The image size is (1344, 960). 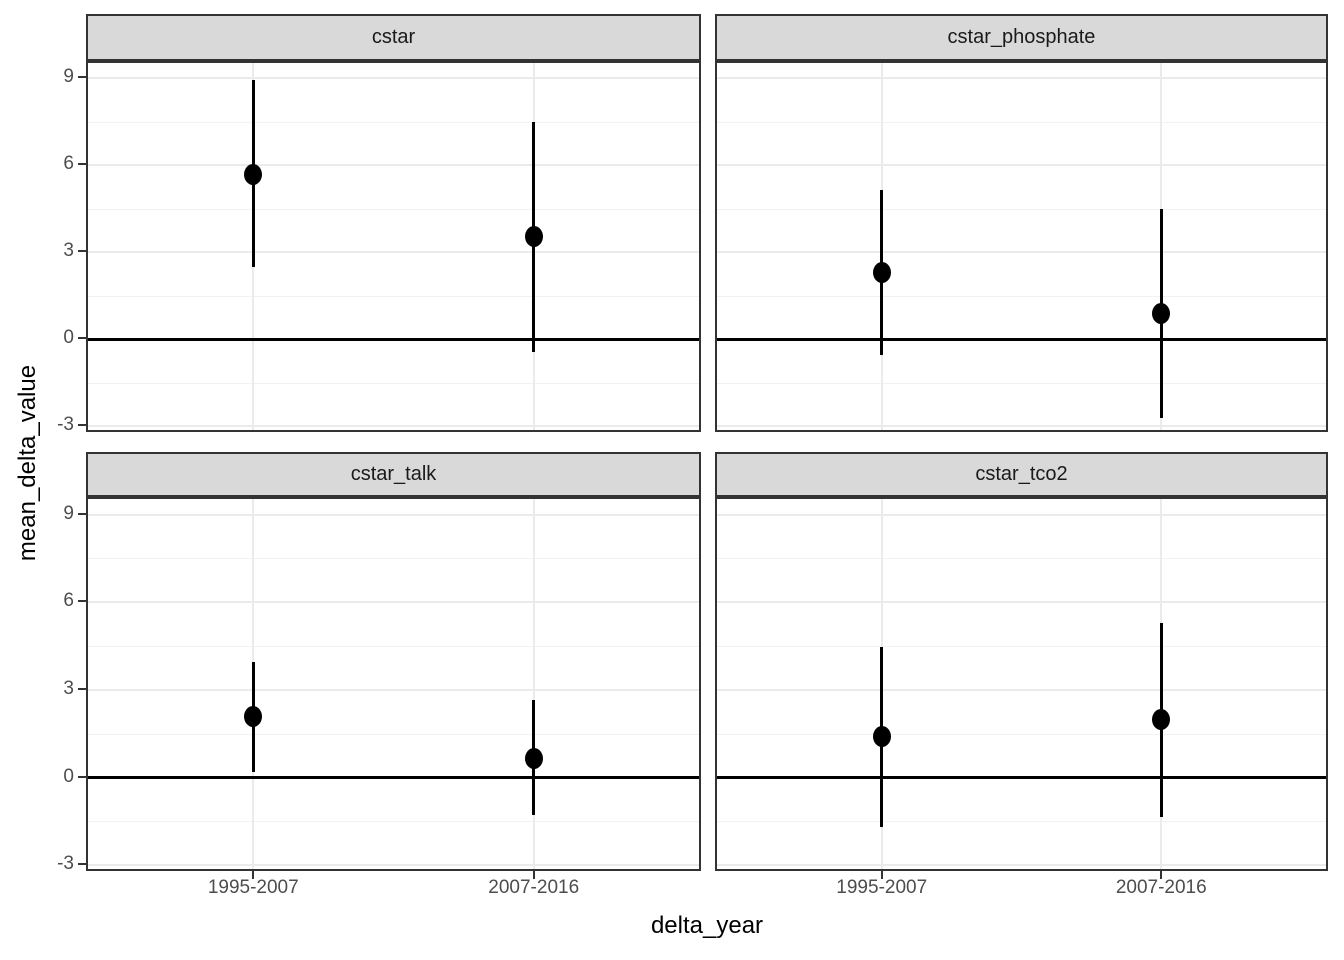 What do you see at coordinates (27, 463) in the screenshot?
I see `y-axis-title: mean_delta_value` at bounding box center [27, 463].